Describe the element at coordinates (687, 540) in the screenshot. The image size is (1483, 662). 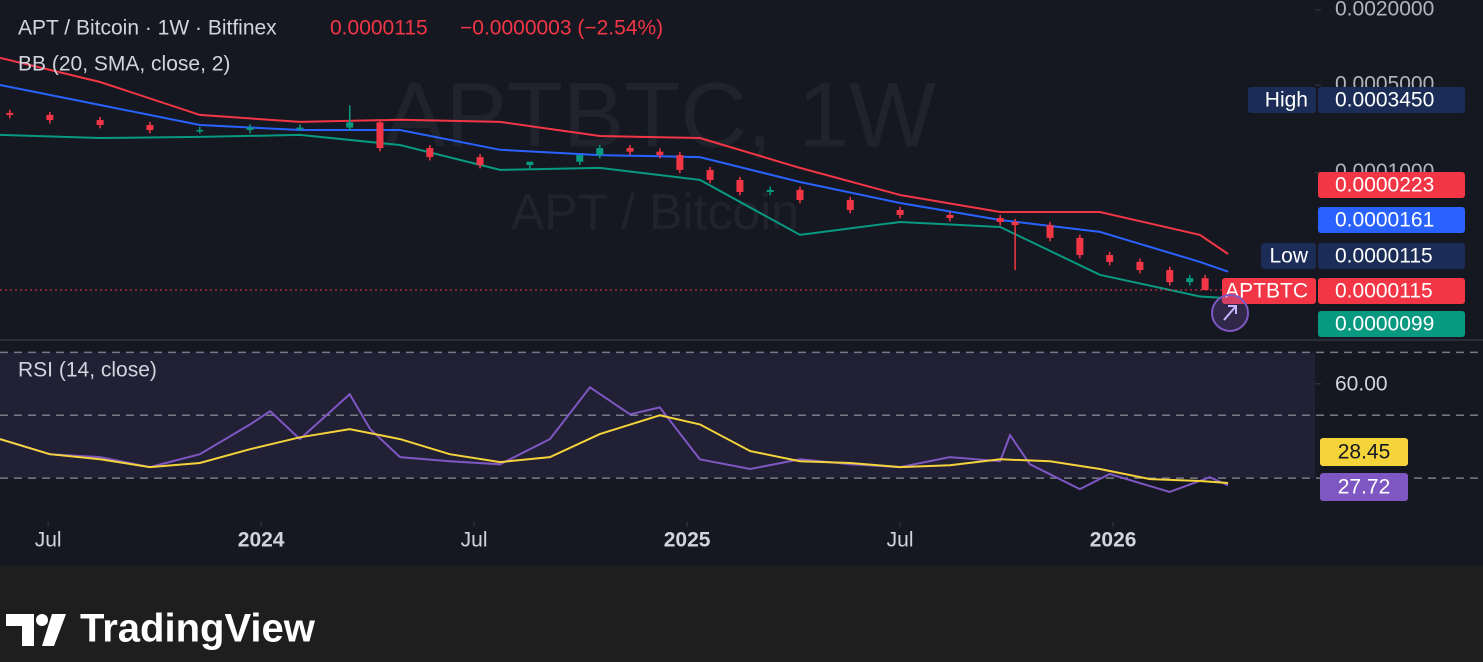
I see `x-tick-label: 2025` at that location.